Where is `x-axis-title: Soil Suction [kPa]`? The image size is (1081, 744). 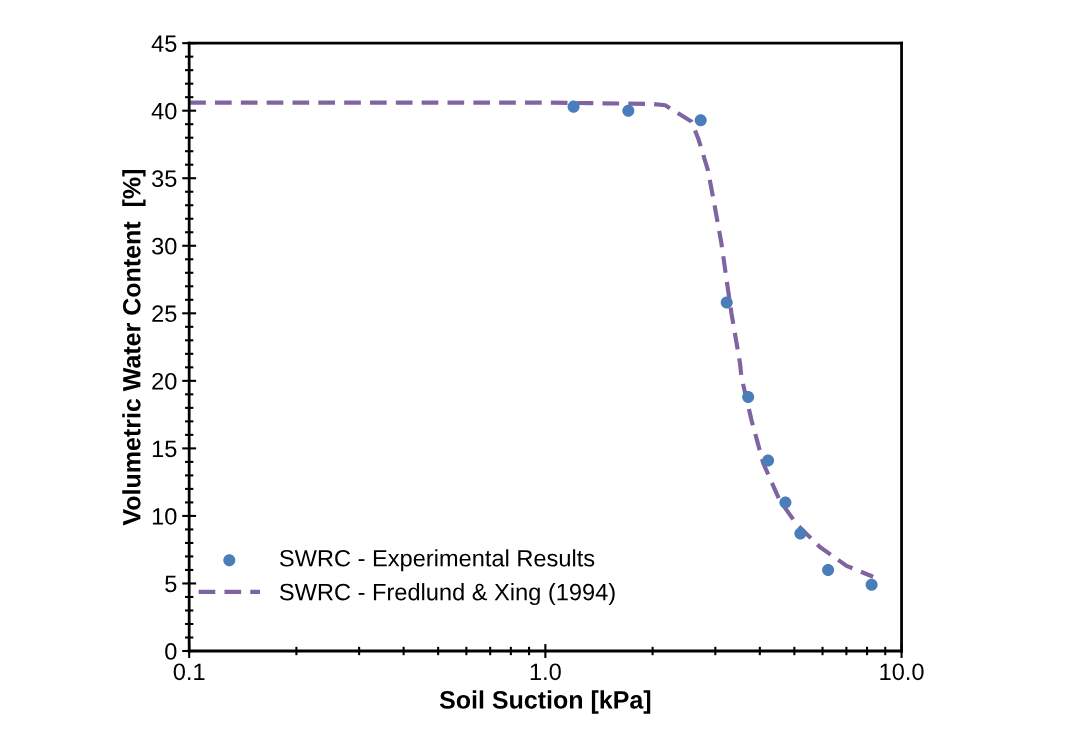 x-axis-title: Soil Suction [kPa] is located at coordinates (545, 702).